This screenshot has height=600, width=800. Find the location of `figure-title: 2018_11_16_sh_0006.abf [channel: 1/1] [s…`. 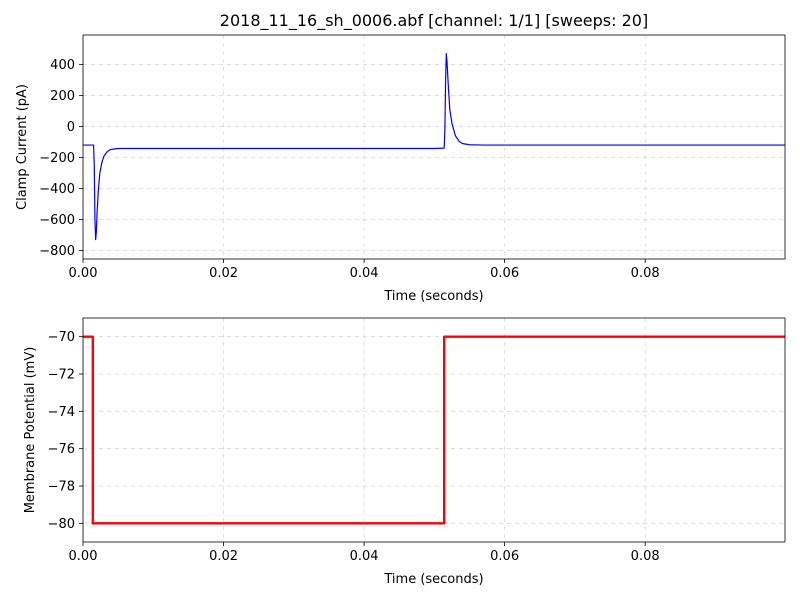

figure-title: 2018_11_16_sh_0006.abf [channel: 1/1] [s… is located at coordinates (434, 21).